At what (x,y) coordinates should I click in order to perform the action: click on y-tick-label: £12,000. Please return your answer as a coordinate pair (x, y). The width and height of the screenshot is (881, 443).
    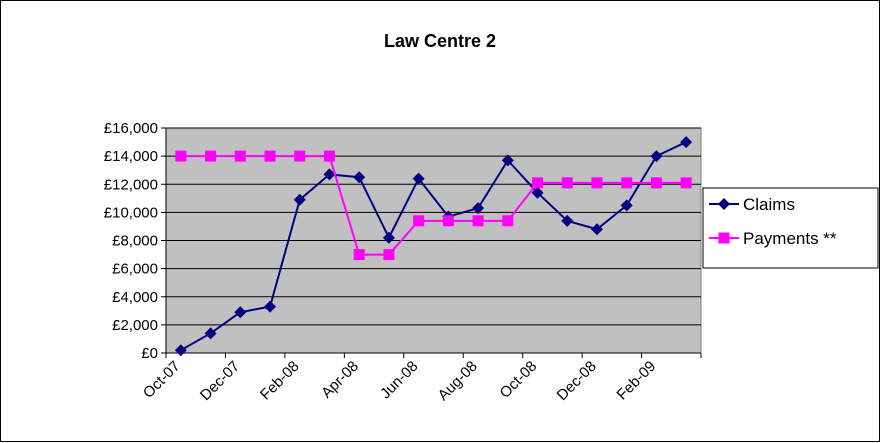
    Looking at the image, I should click on (131, 184).